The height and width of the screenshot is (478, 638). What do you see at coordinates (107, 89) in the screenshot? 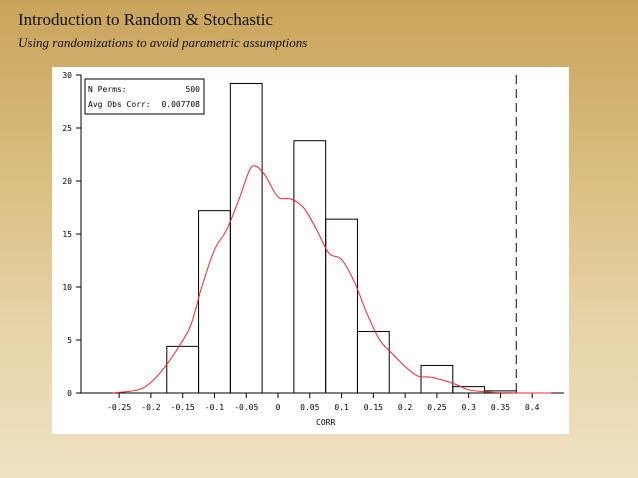
I see `stats-label-nperms: N Perms:` at bounding box center [107, 89].